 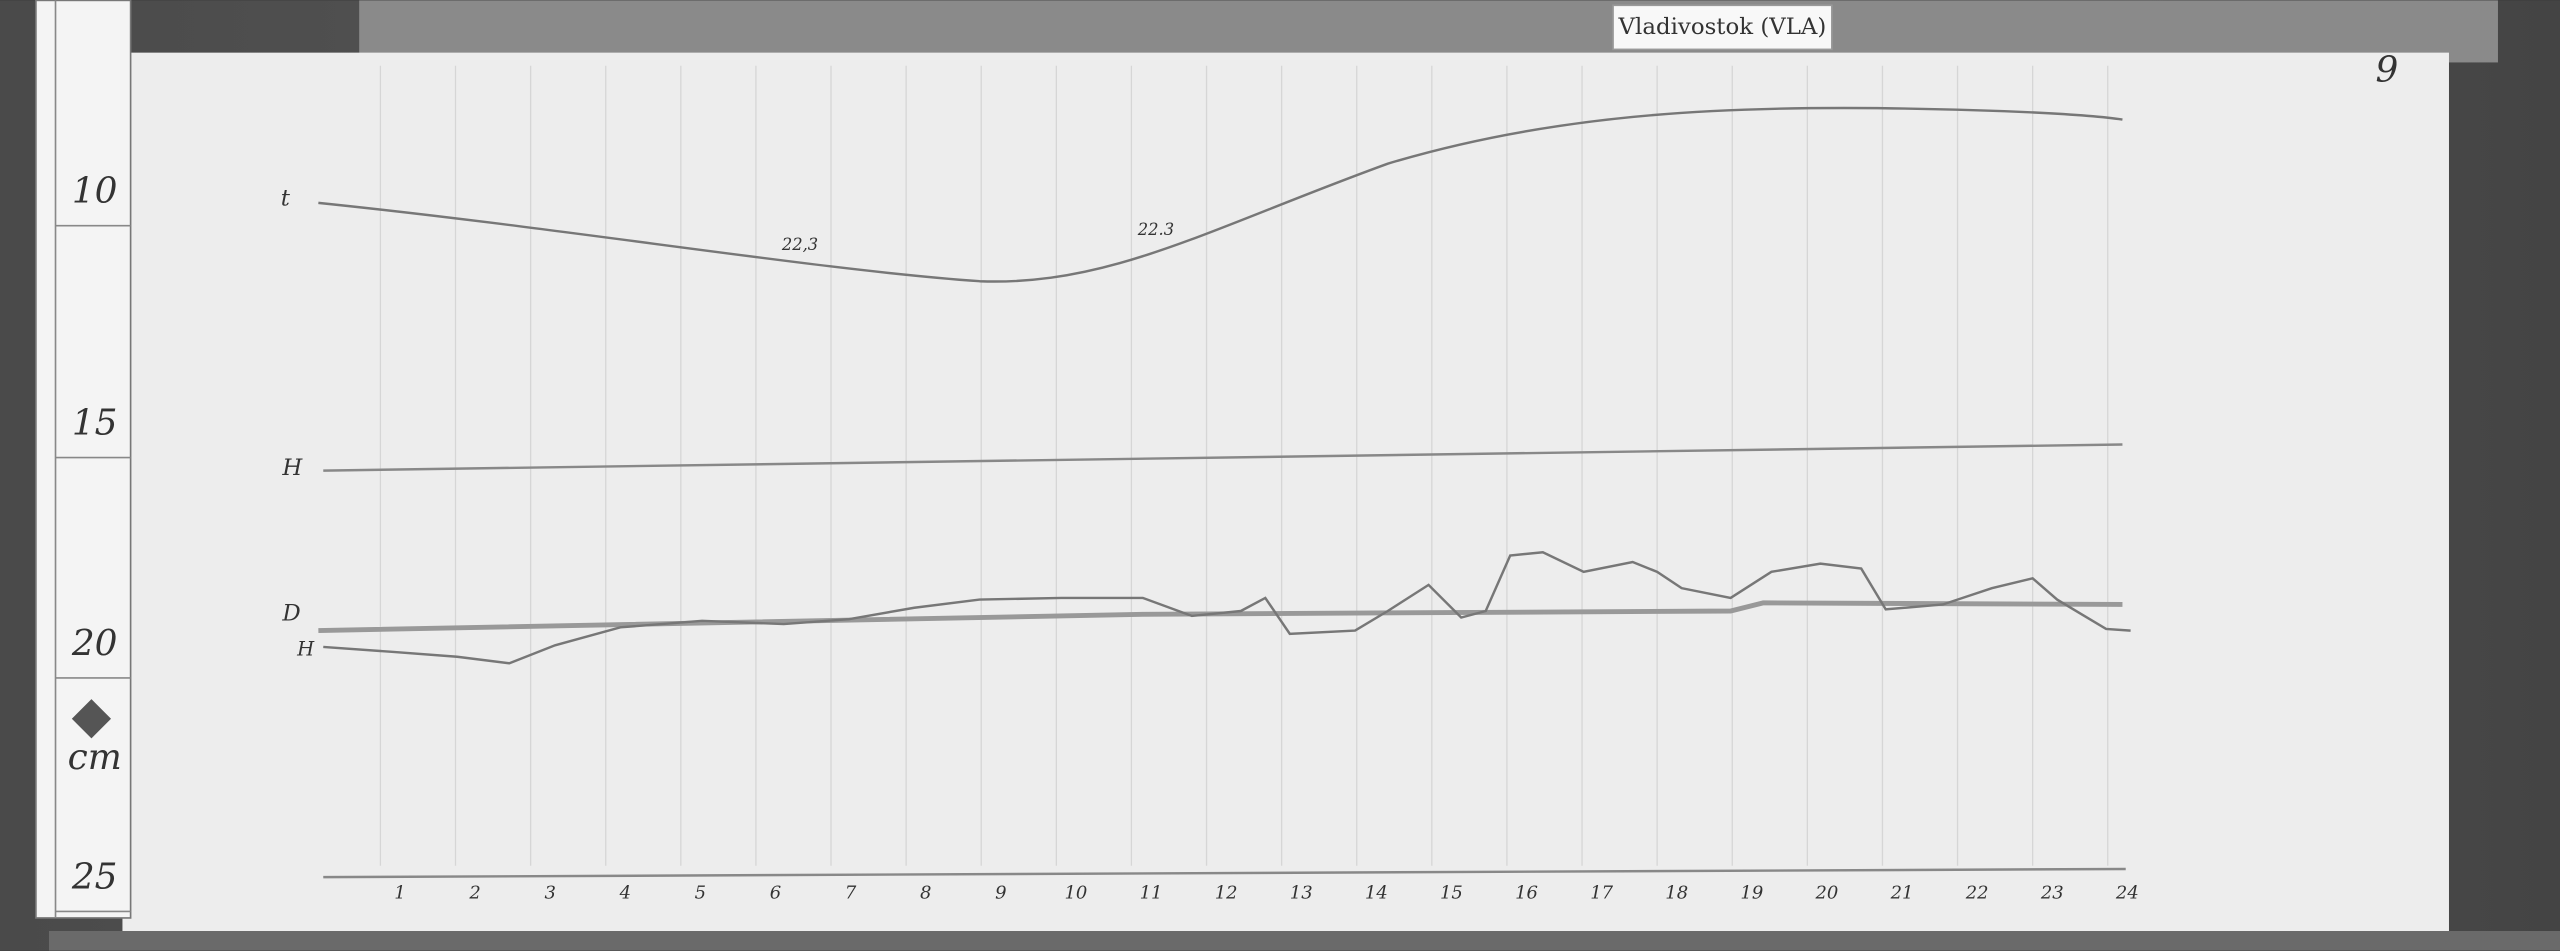 What do you see at coordinates (1902, 892) in the screenshot?
I see `hour-label: 21` at bounding box center [1902, 892].